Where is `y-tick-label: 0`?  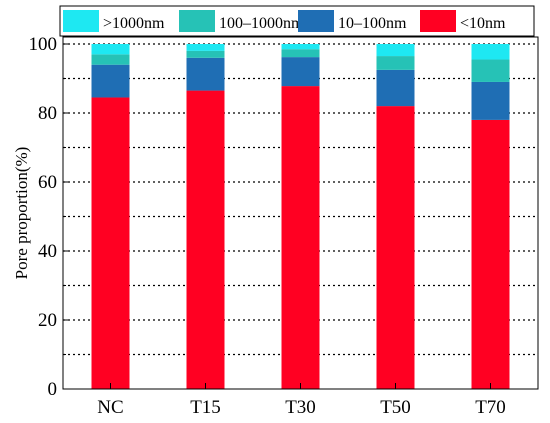
y-tick-label: 0 is located at coordinates (53, 389).